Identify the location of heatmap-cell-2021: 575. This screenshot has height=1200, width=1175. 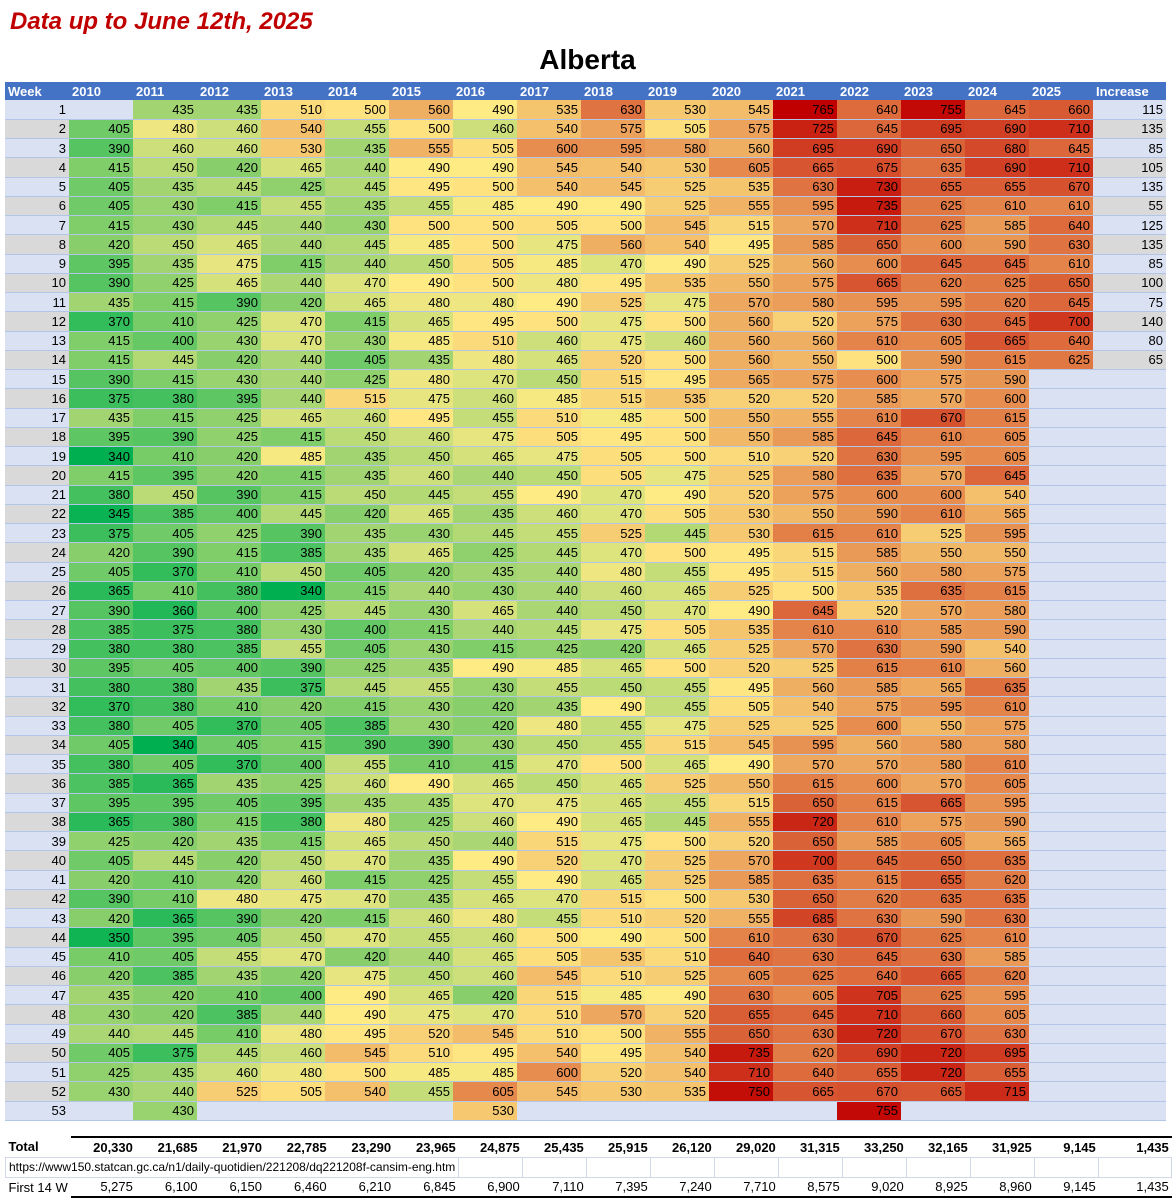
(805, 379).